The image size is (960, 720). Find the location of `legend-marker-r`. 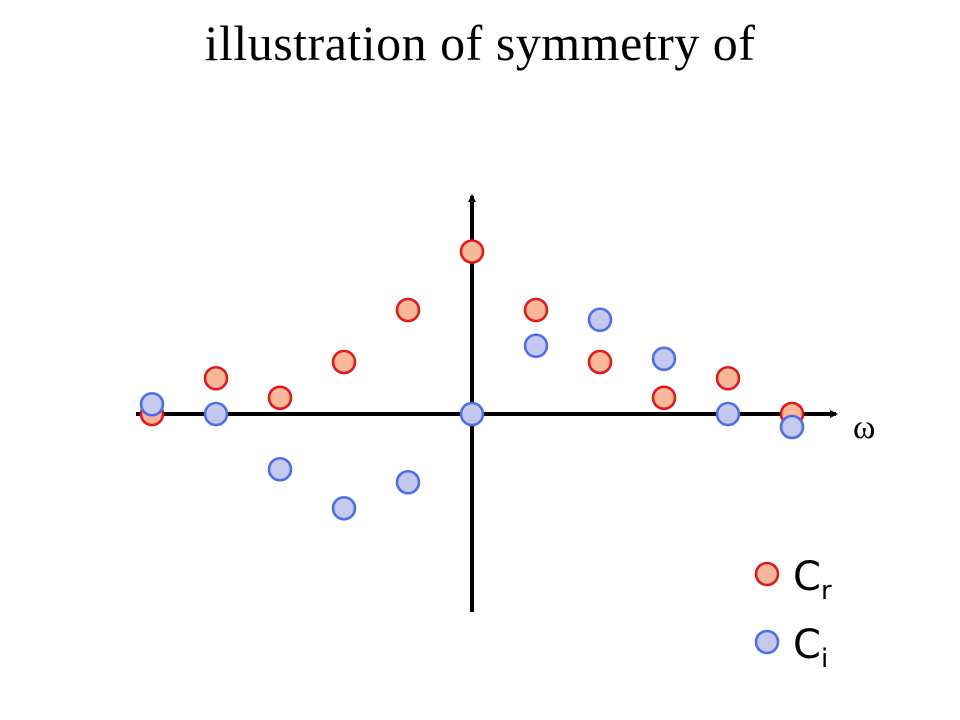

legend-marker-r is located at coordinates (767, 574).